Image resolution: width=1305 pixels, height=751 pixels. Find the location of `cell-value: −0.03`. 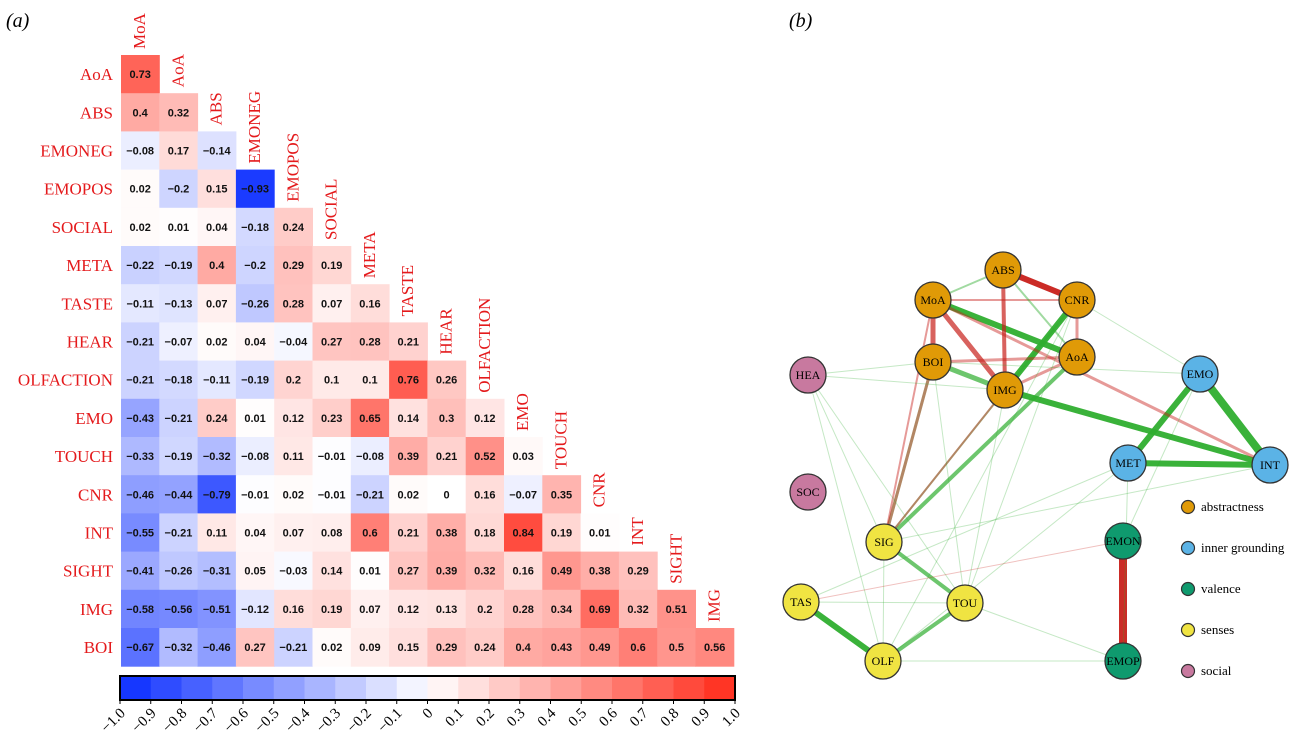

cell-value: −0.03 is located at coordinates (293, 572).